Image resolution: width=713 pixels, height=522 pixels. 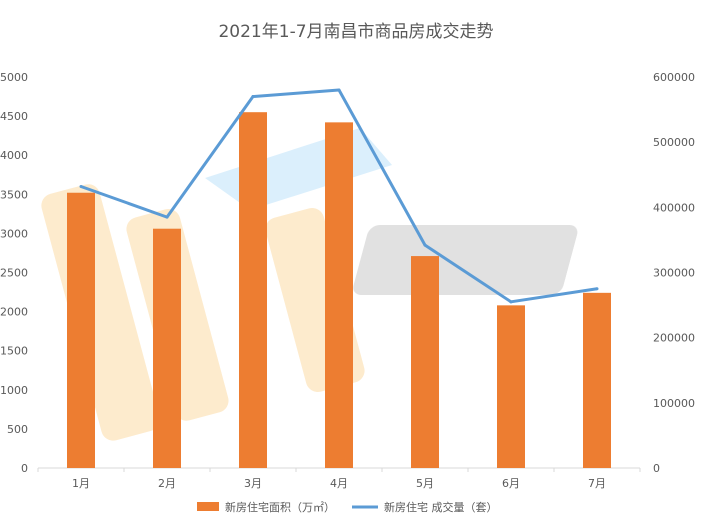 I want to click on legend-bar-label: 新房住宅面积（万㎡）, so click(x=280, y=507).